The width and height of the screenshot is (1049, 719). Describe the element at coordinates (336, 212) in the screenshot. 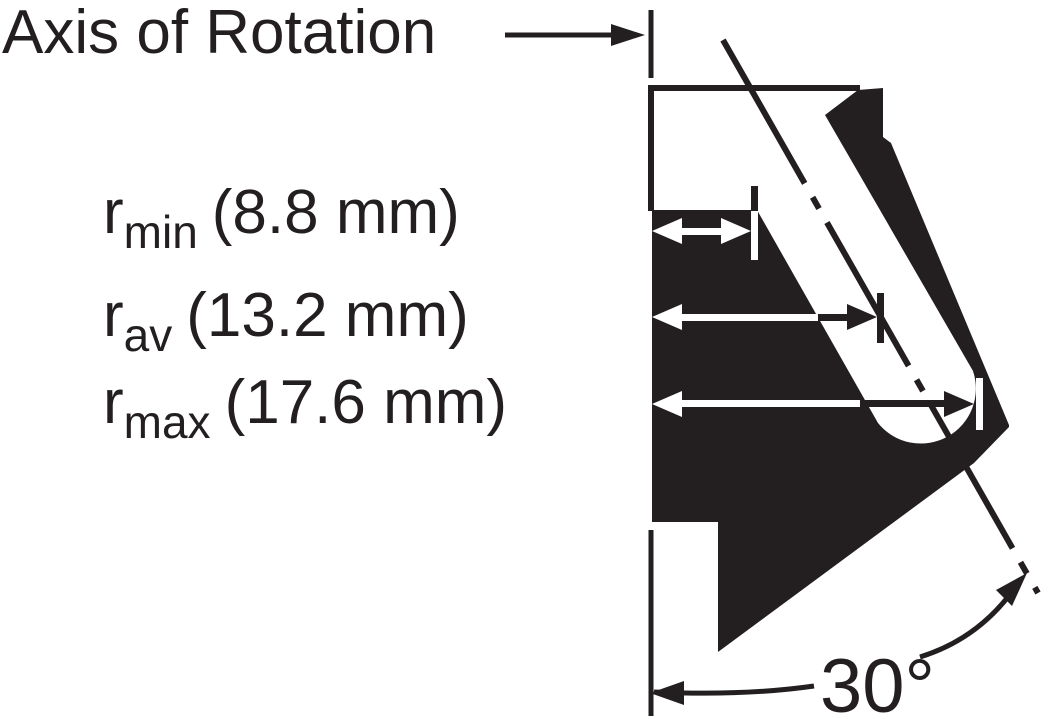

I see `r-min-value: (8.8 mm)` at that location.